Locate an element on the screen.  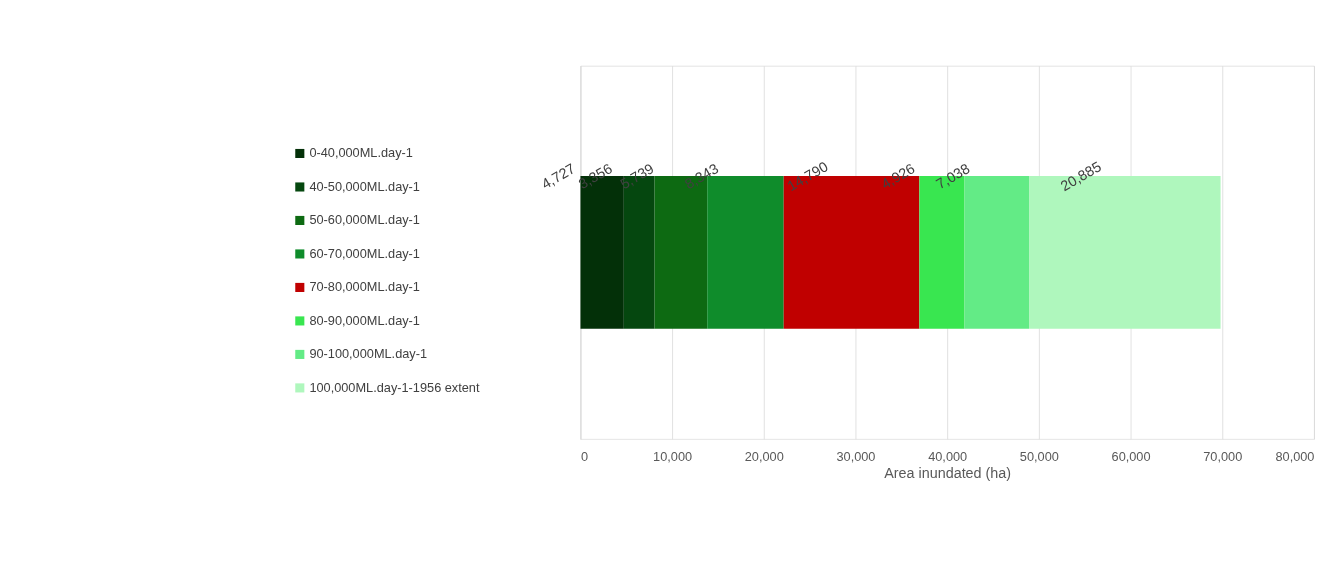
x-tick-label: 20,000 is located at coordinates (764, 456).